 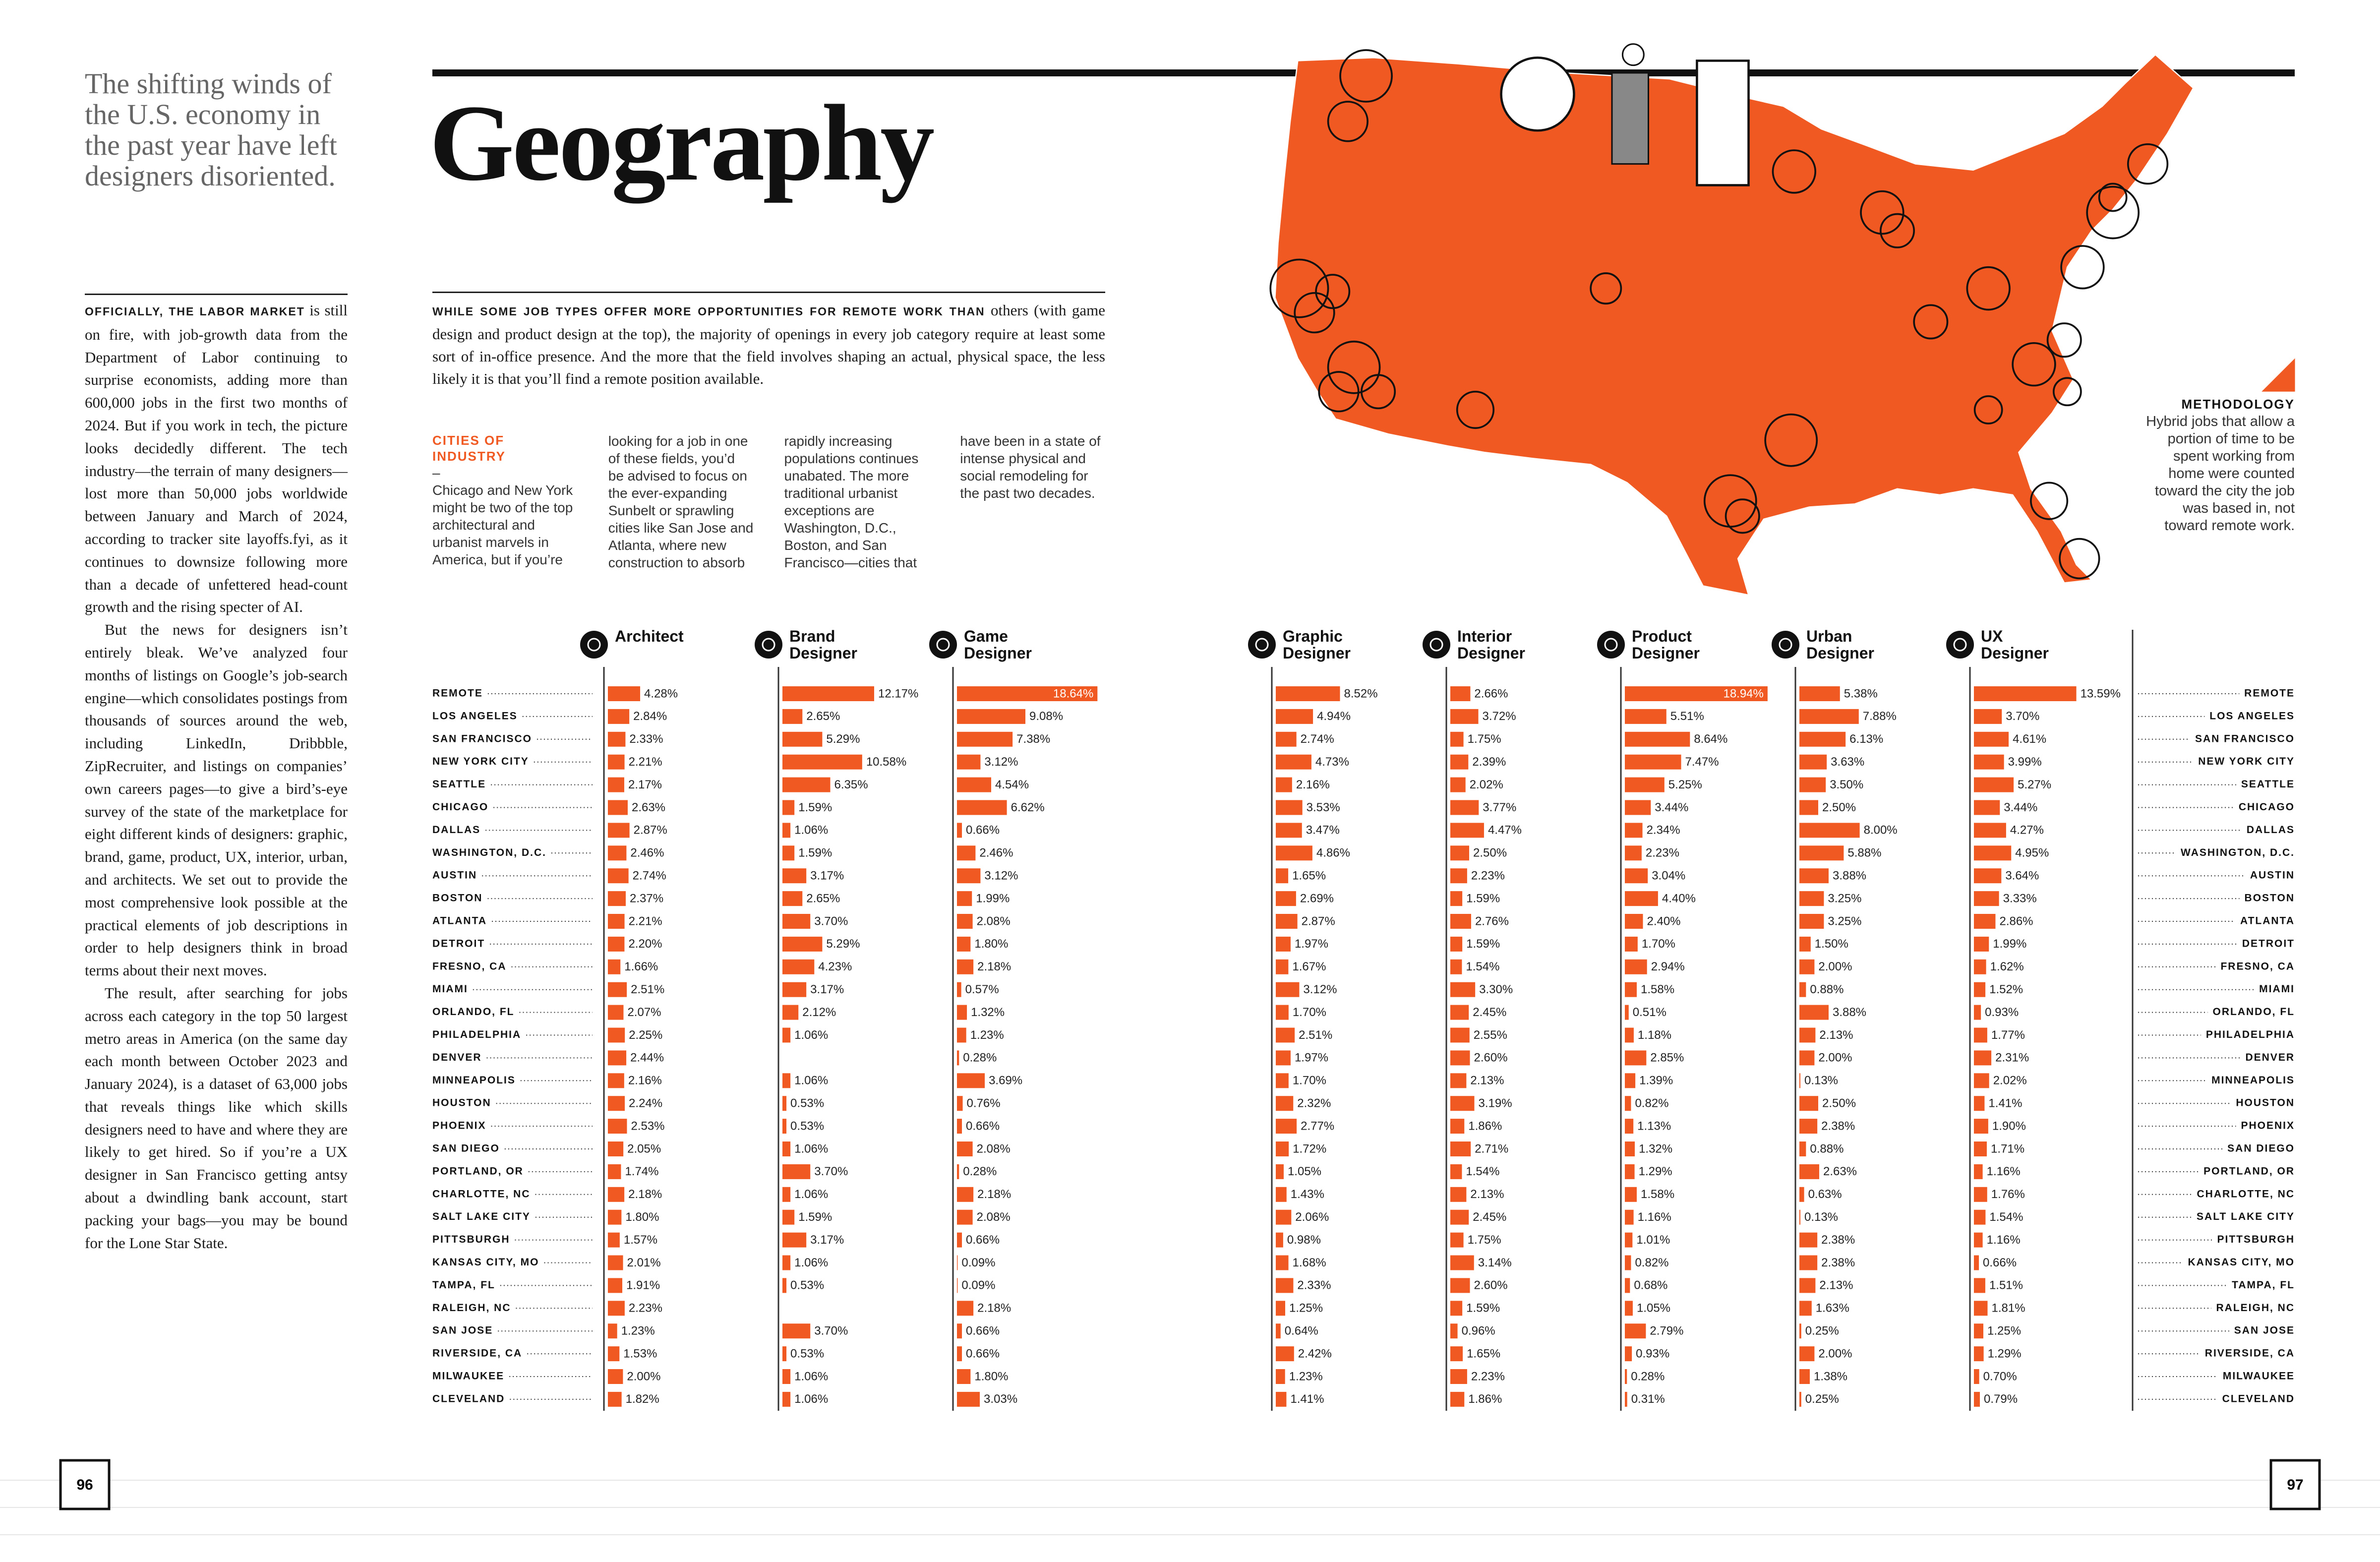 What do you see at coordinates (984, 1103) in the screenshot?
I see `value-label: 0.76%` at bounding box center [984, 1103].